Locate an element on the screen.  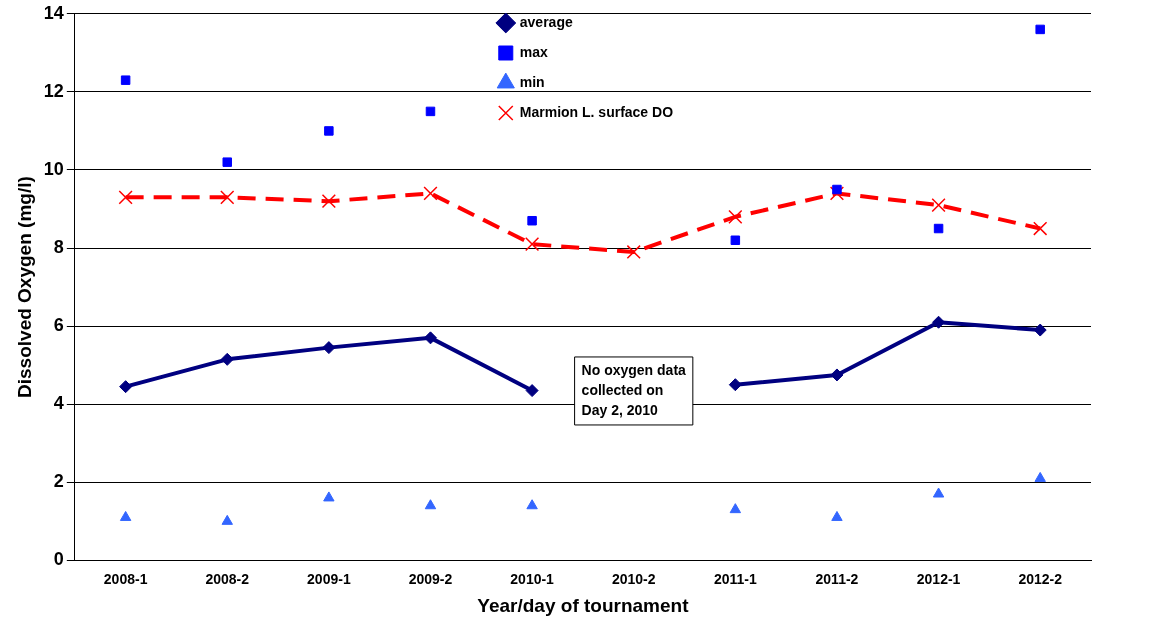
y-tick-label: 4 is located at coordinates (58, 403).